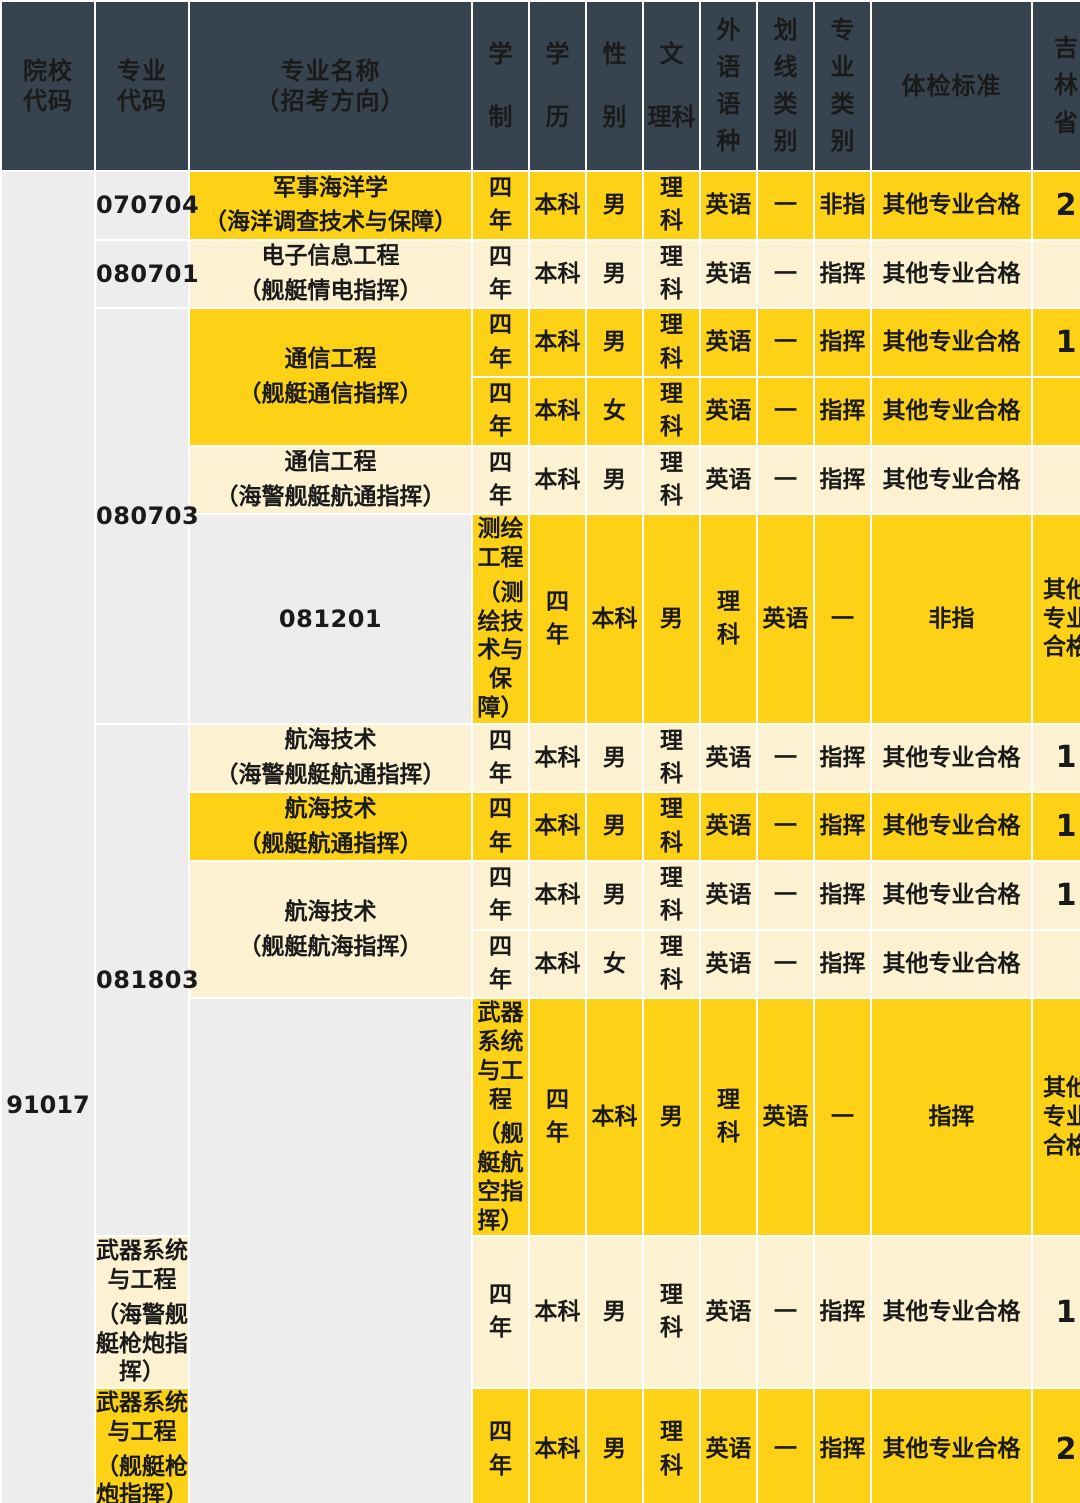 This screenshot has height=1503, width=1080. Describe the element at coordinates (330, 946) in the screenshot. I see `major-name-line2: （舰艇航海指挥）` at that location.